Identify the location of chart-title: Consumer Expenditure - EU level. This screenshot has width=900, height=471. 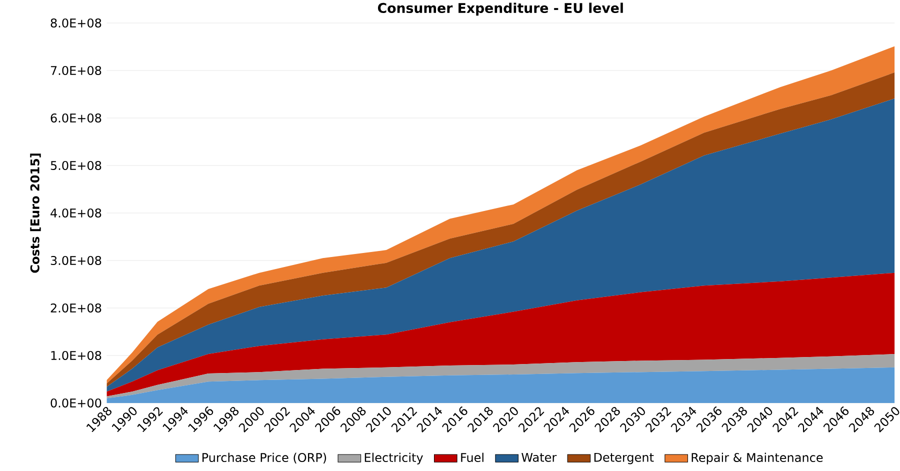
(500, 9).